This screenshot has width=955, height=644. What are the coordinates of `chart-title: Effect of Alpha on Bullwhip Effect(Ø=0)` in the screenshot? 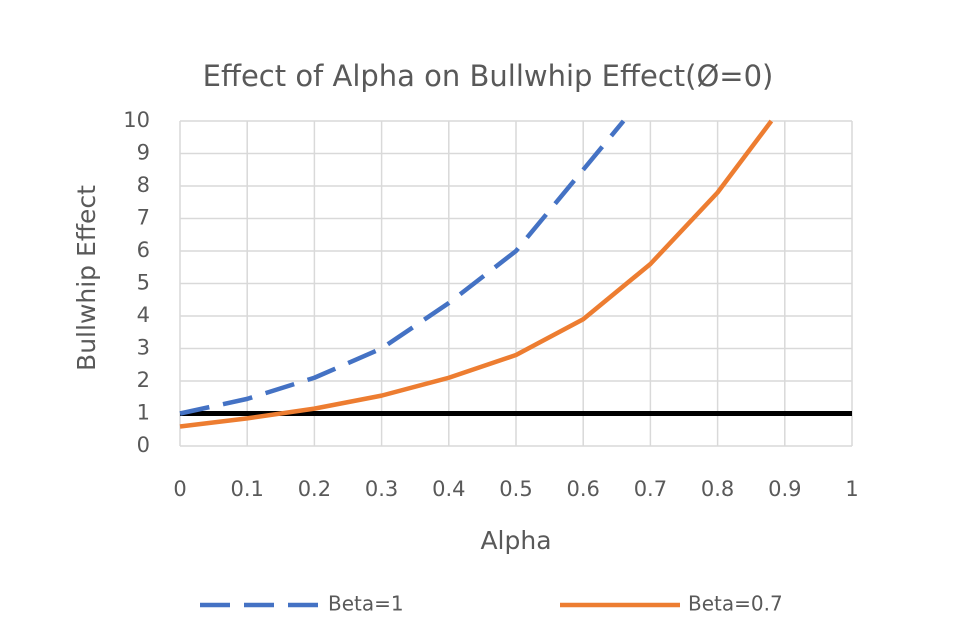 It's located at (488, 76).